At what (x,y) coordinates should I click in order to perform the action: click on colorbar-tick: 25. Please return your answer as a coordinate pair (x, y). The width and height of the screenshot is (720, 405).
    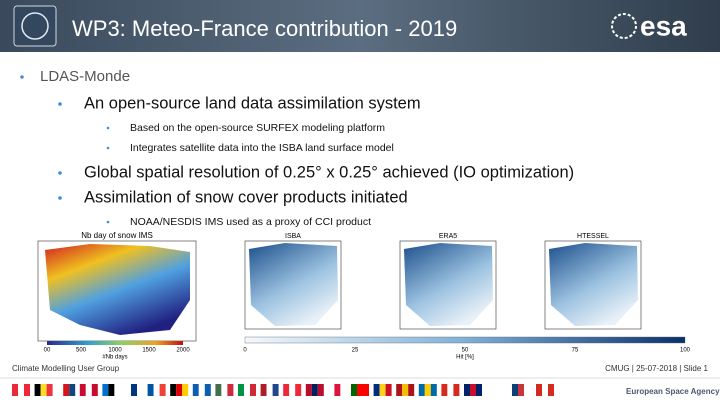
    Looking at the image, I should click on (355, 351).